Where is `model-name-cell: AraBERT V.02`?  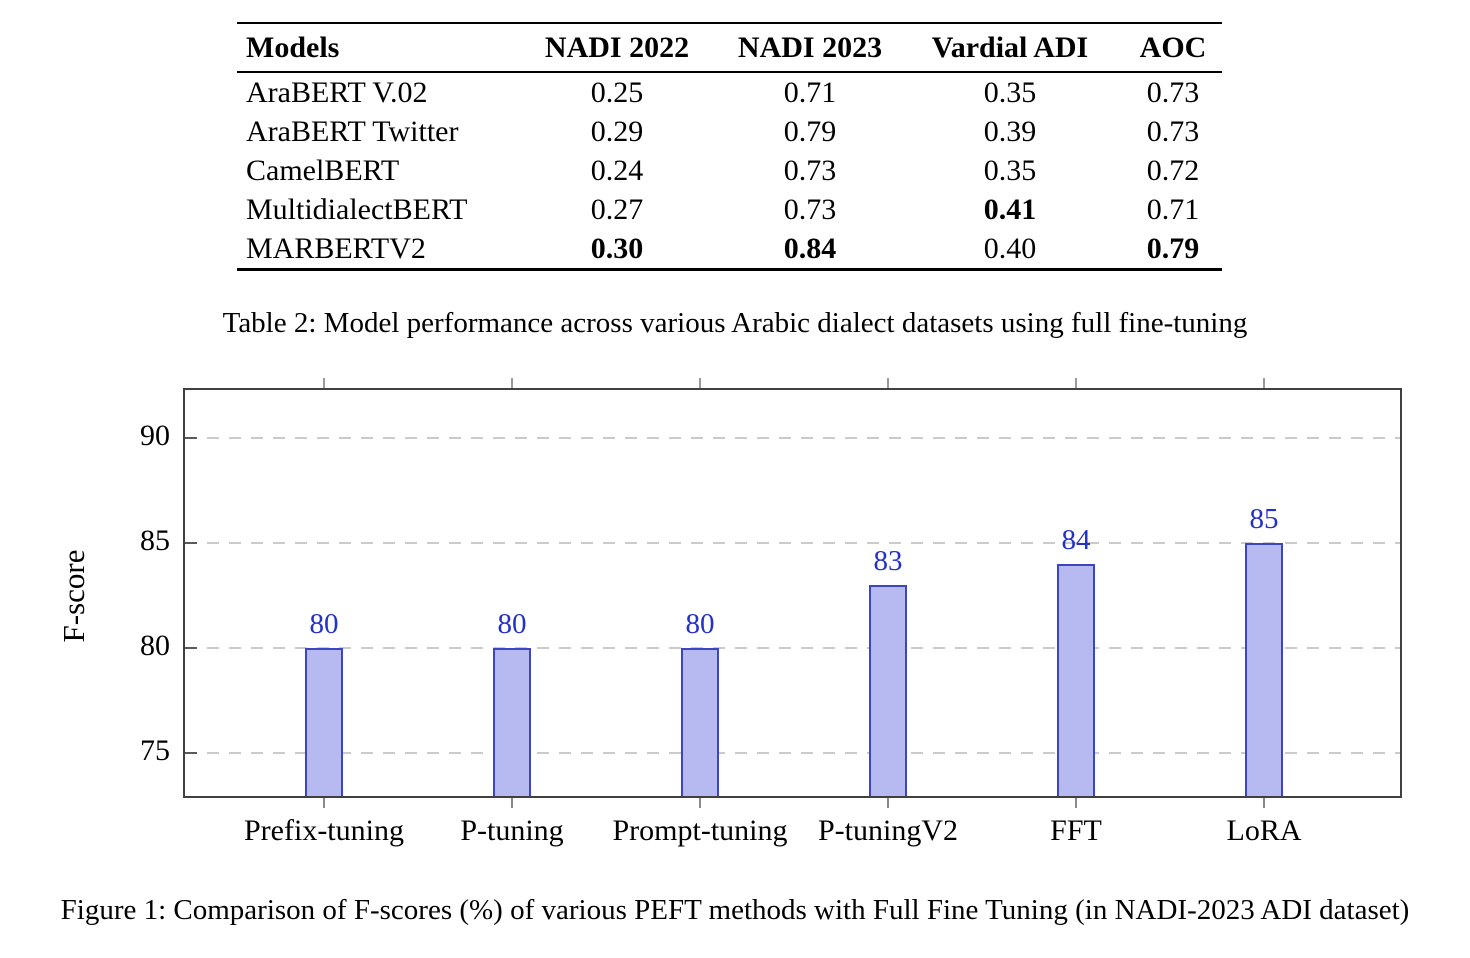 model-name-cell: AraBERT V.02 is located at coordinates (337, 92).